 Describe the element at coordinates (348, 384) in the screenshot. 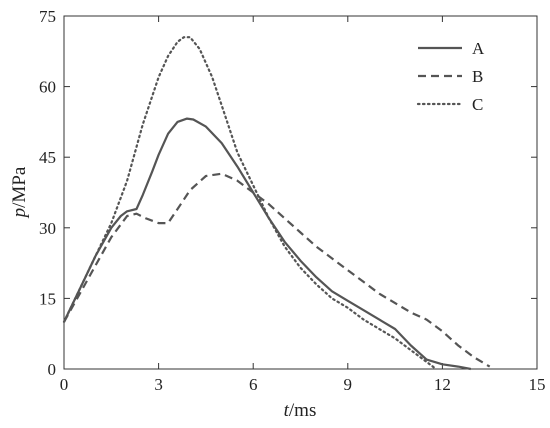

I see `x-tick-label: 9` at that location.